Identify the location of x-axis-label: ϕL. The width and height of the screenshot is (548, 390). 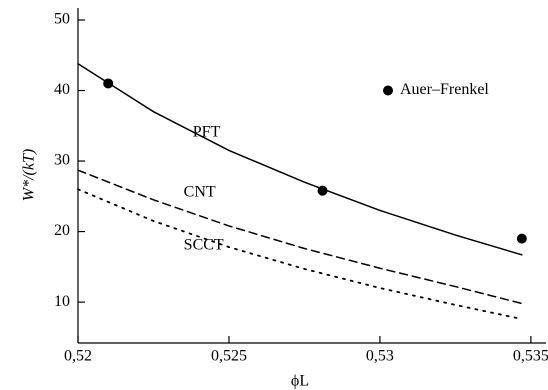
(300, 381).